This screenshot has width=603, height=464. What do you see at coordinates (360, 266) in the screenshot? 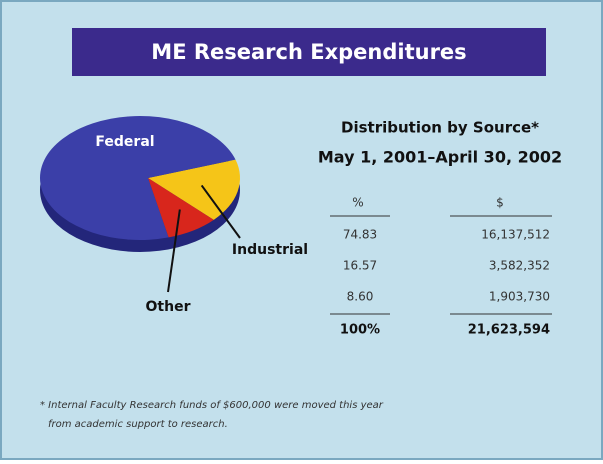
I see `table-percent: 16.57` at bounding box center [360, 266].